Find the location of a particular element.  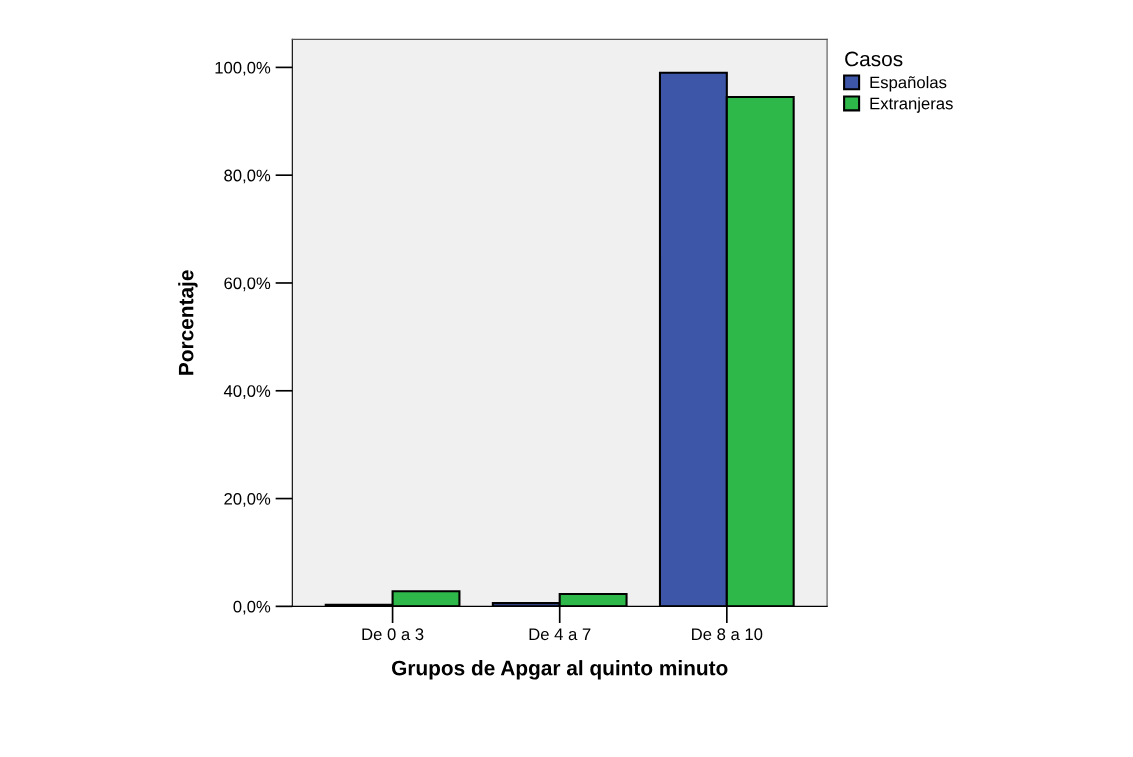

x-axis-title: Grupos de Apgar al quinto minuto is located at coordinates (559, 670).